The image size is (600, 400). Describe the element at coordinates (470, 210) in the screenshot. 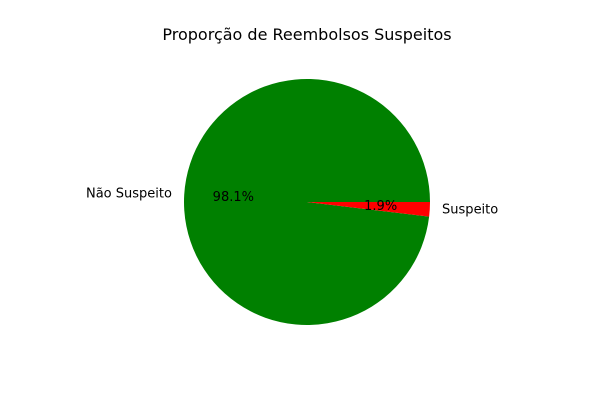

I see `slice-label: Suspeito` at that location.